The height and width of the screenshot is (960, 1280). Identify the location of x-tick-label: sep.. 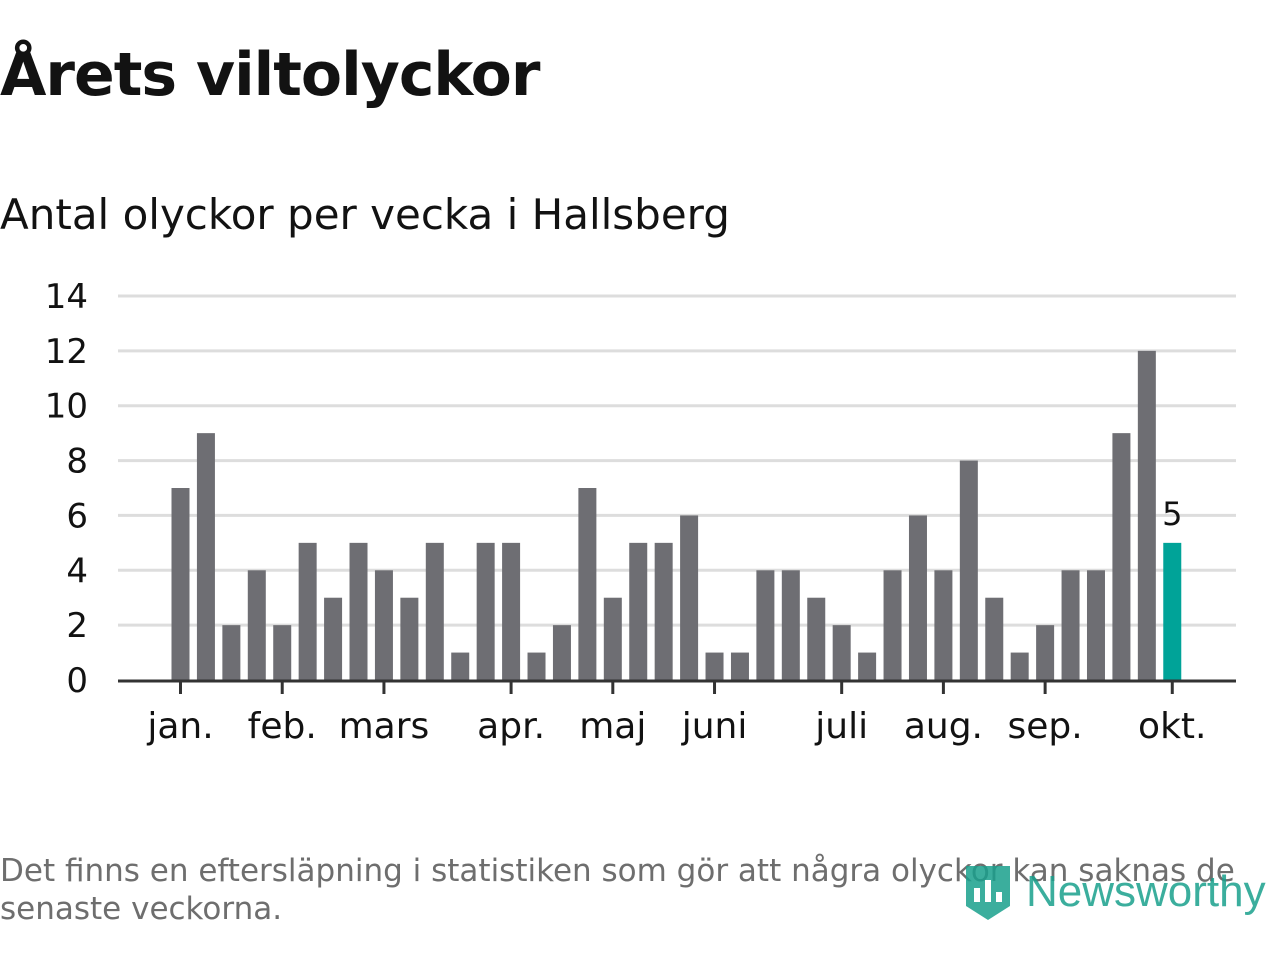
(1045, 726).